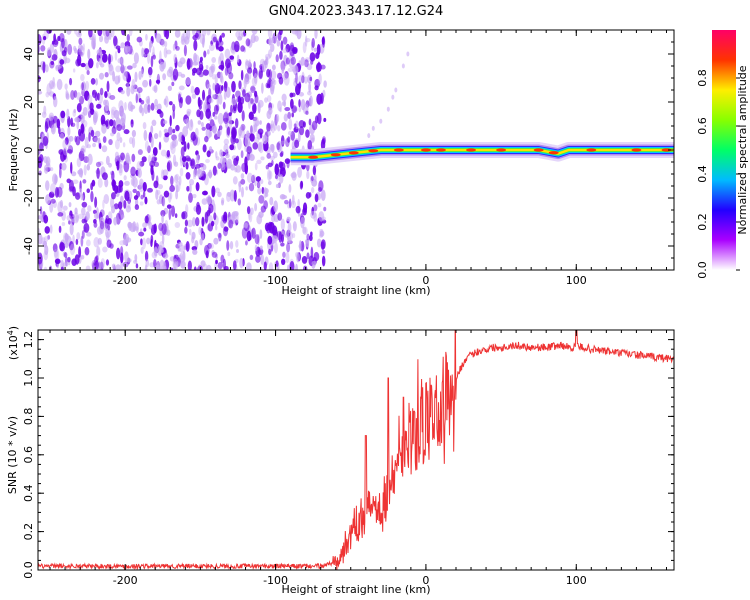  What do you see at coordinates (28, 493) in the screenshot?
I see `y-tick-label: 0.4` at bounding box center [28, 493].